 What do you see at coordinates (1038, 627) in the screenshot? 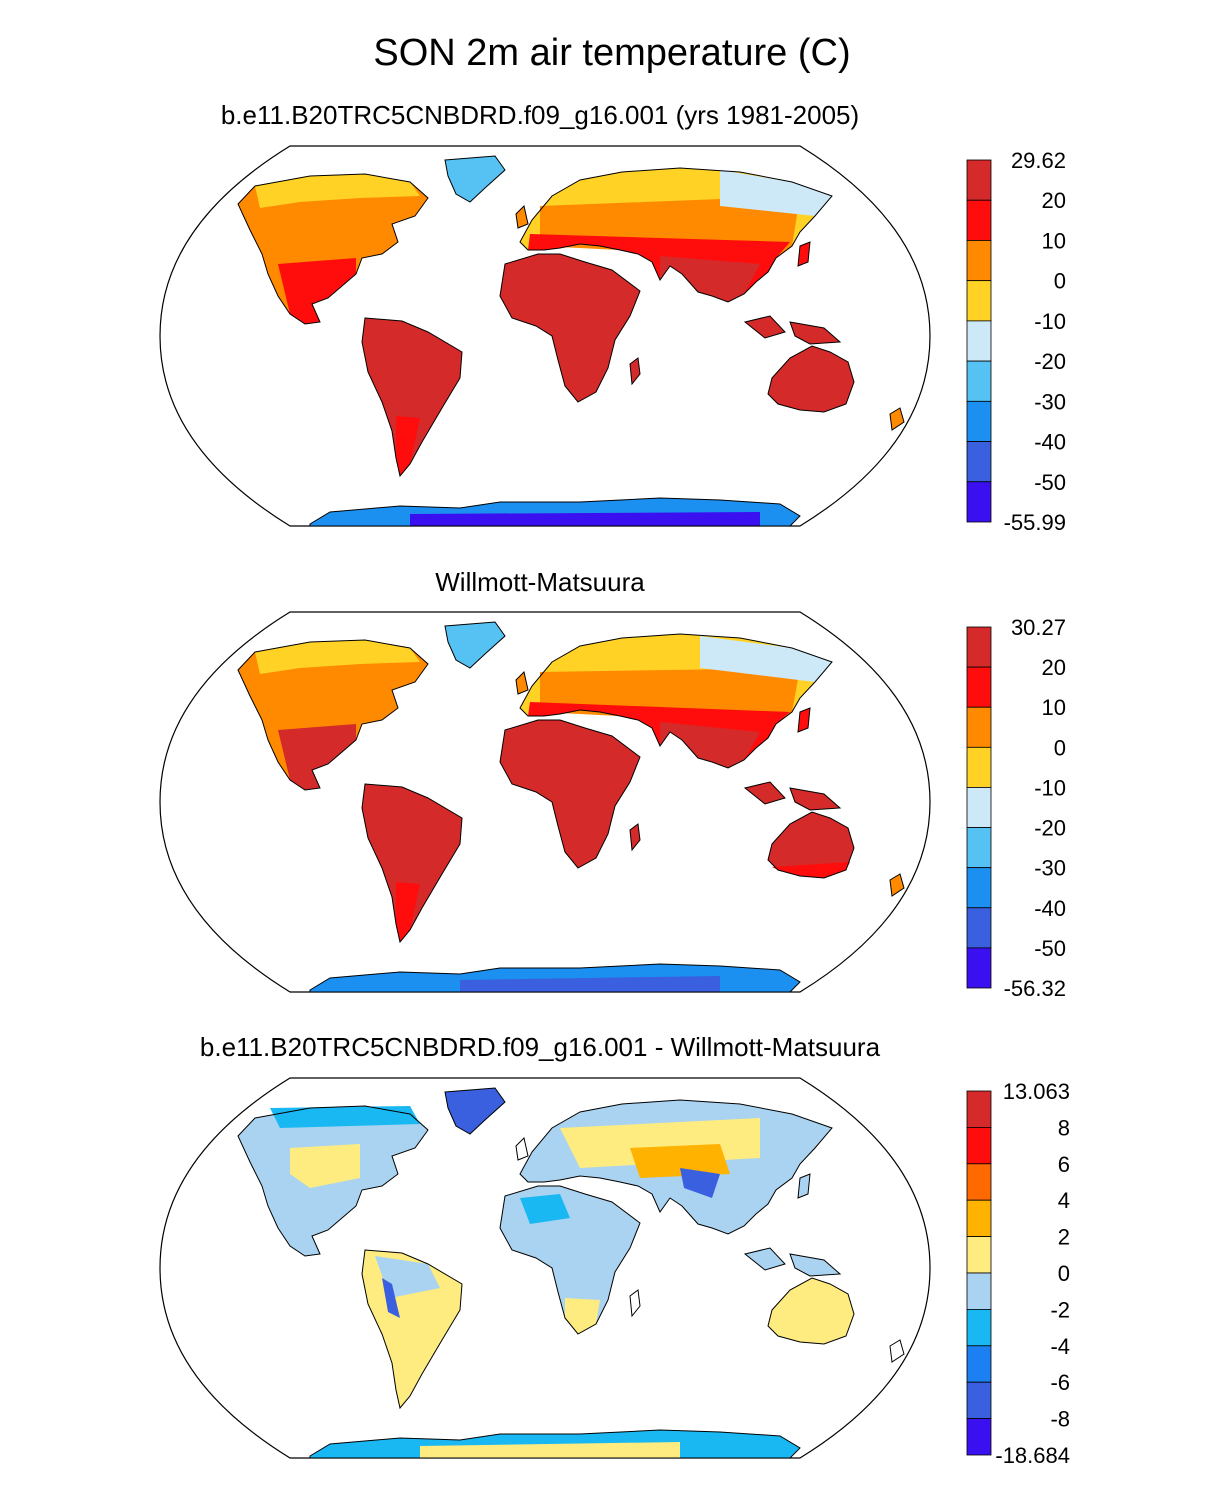
I see `colorbar-tick-label: 30.27` at bounding box center [1038, 627].